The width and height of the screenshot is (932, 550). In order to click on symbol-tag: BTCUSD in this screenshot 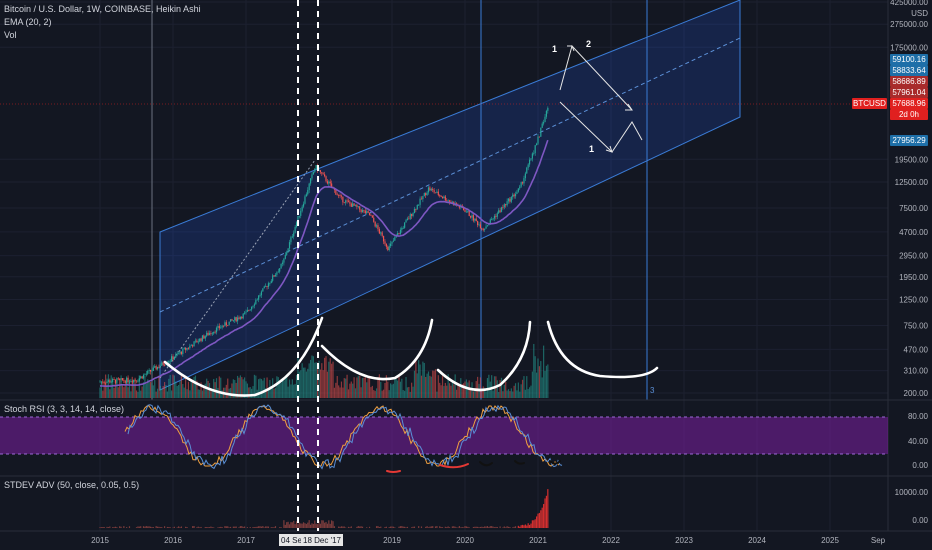, I will do `click(869, 103)`.